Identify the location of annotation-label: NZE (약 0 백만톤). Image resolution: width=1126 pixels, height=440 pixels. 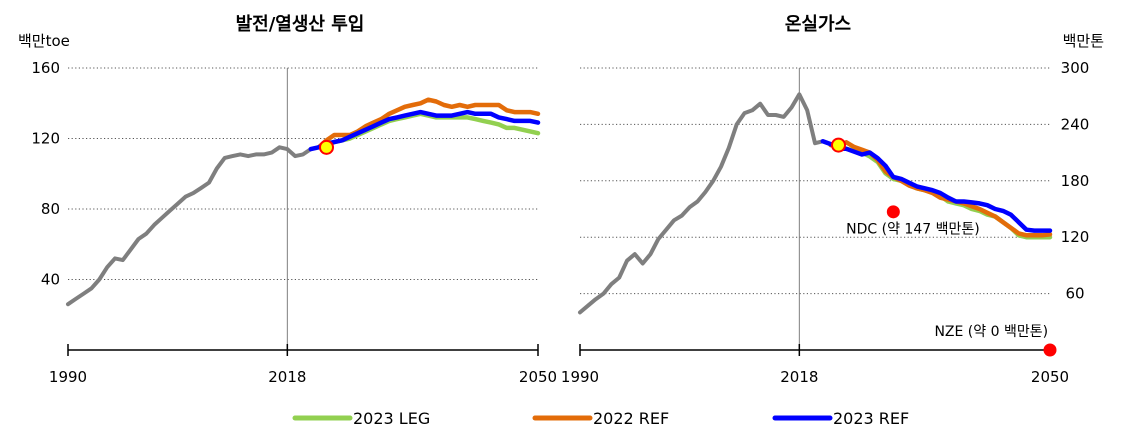
(991, 332).